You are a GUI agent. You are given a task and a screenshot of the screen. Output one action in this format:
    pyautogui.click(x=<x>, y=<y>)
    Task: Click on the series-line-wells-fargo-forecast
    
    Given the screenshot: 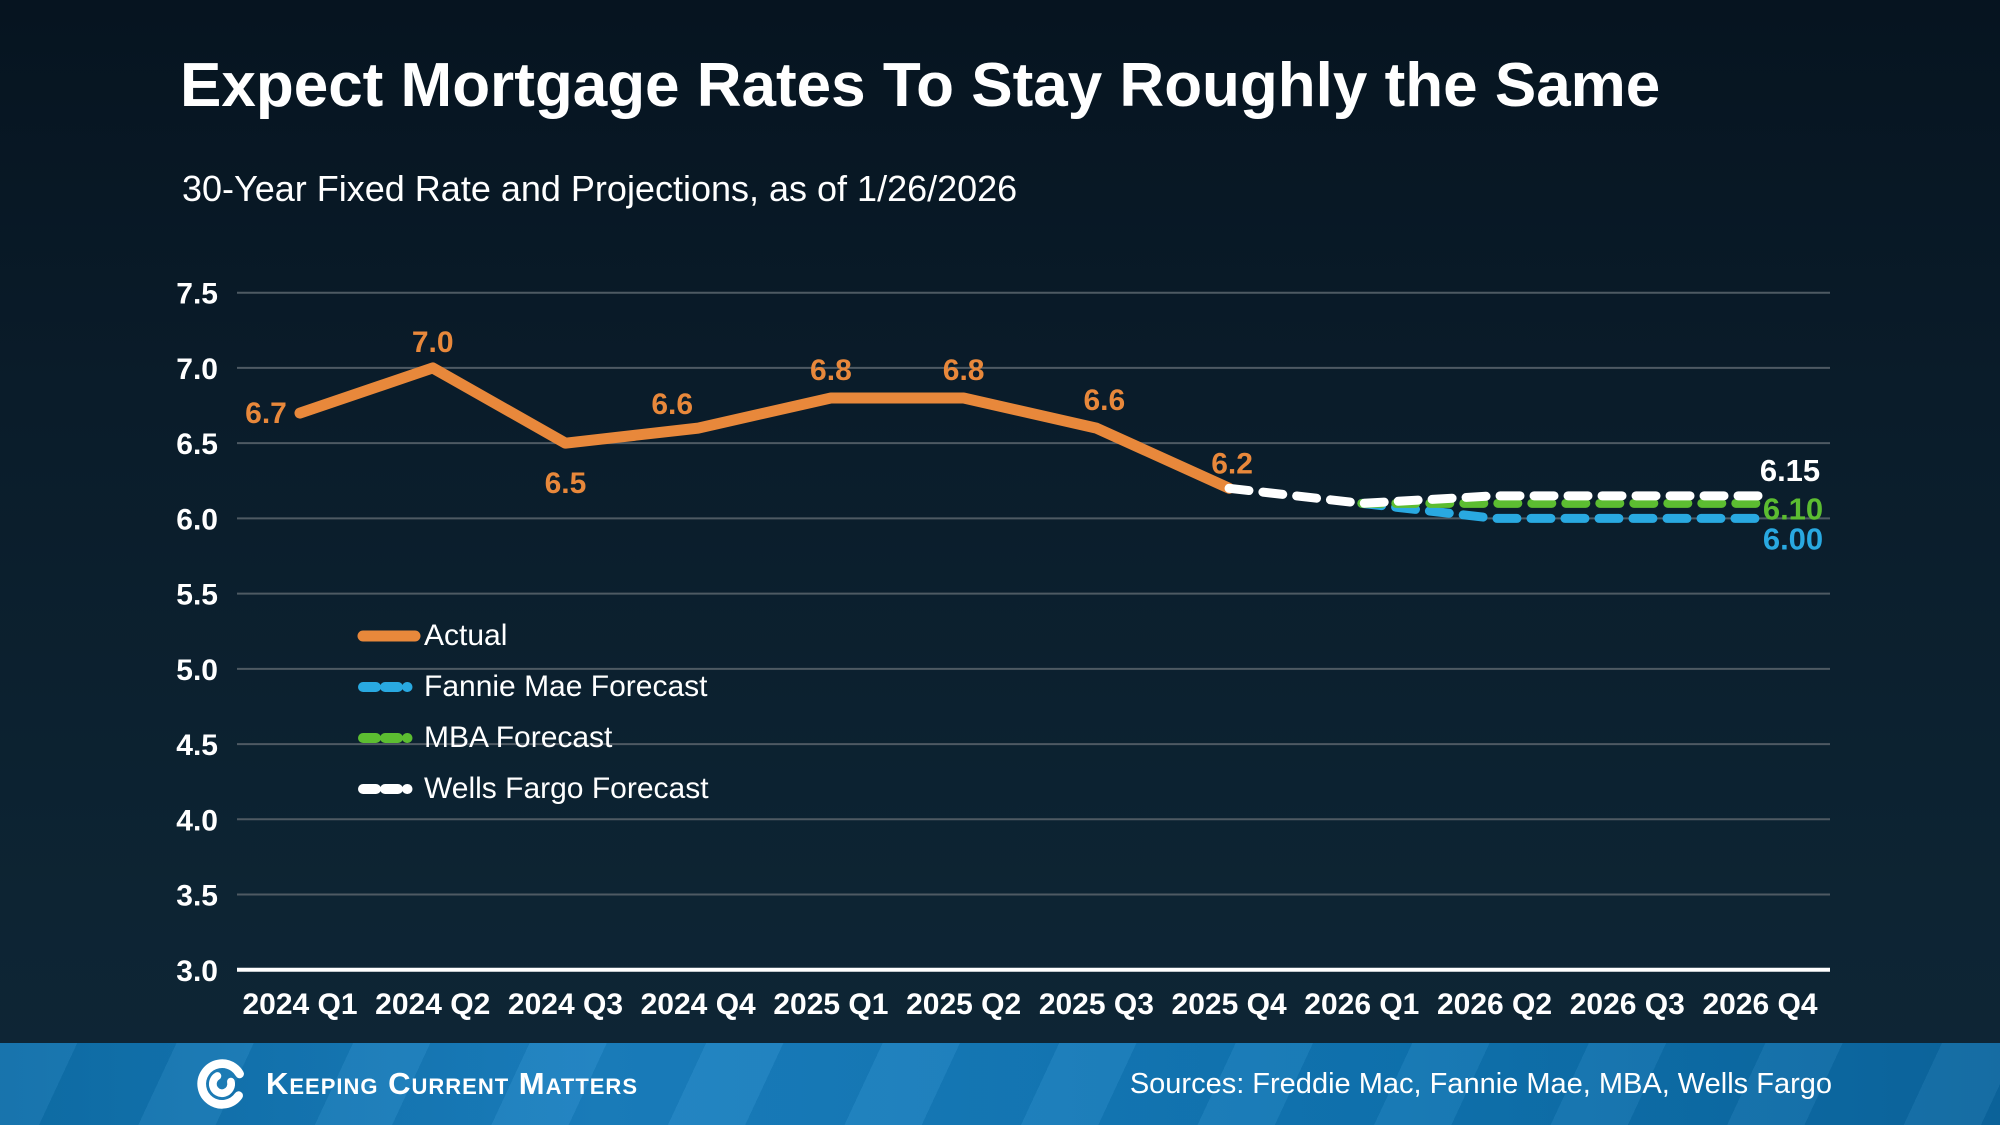 What is the action you would take?
    pyautogui.click(x=1494, y=495)
    